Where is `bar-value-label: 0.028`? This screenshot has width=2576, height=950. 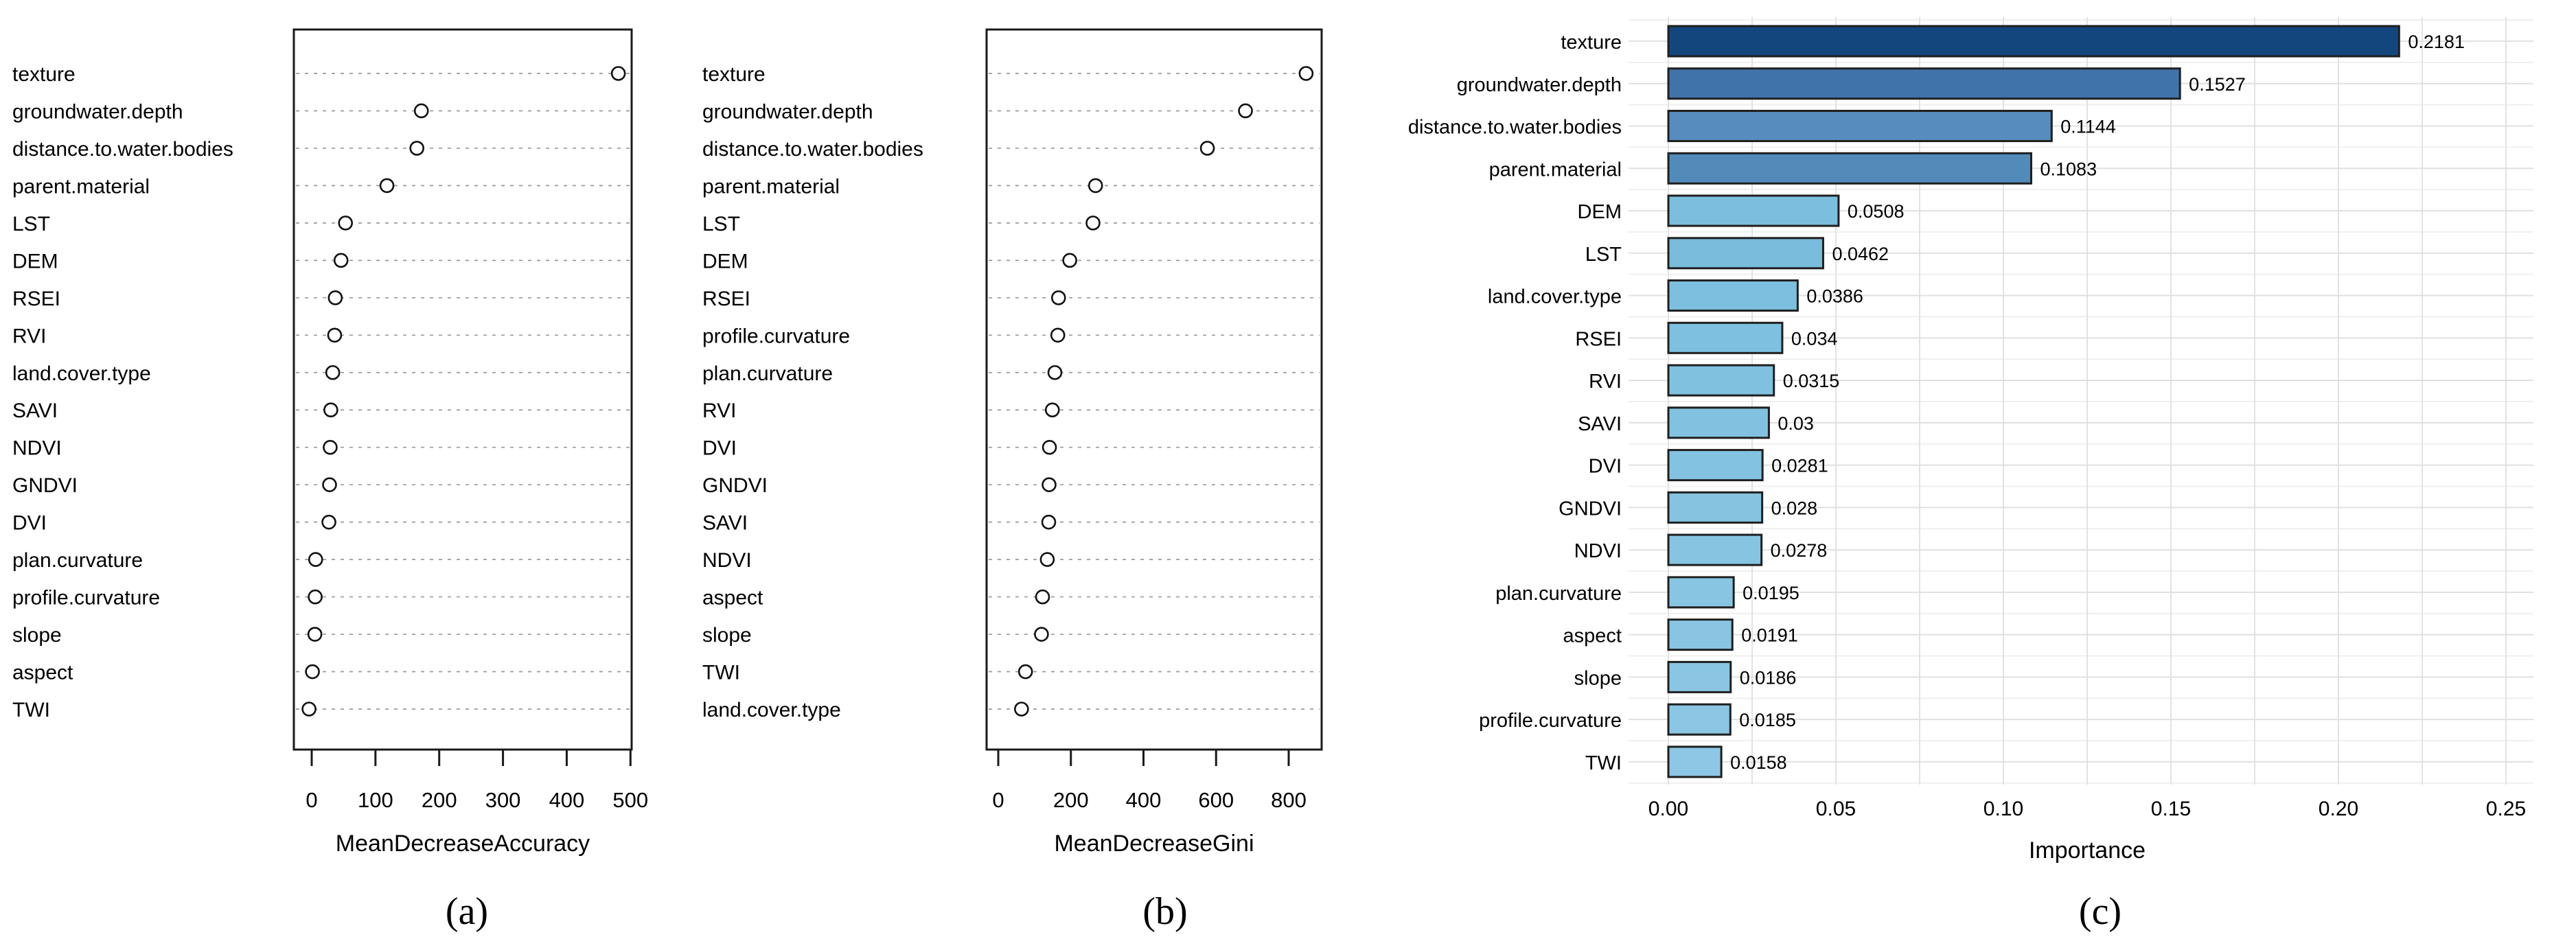 bar-value-label: 0.028 is located at coordinates (1795, 508).